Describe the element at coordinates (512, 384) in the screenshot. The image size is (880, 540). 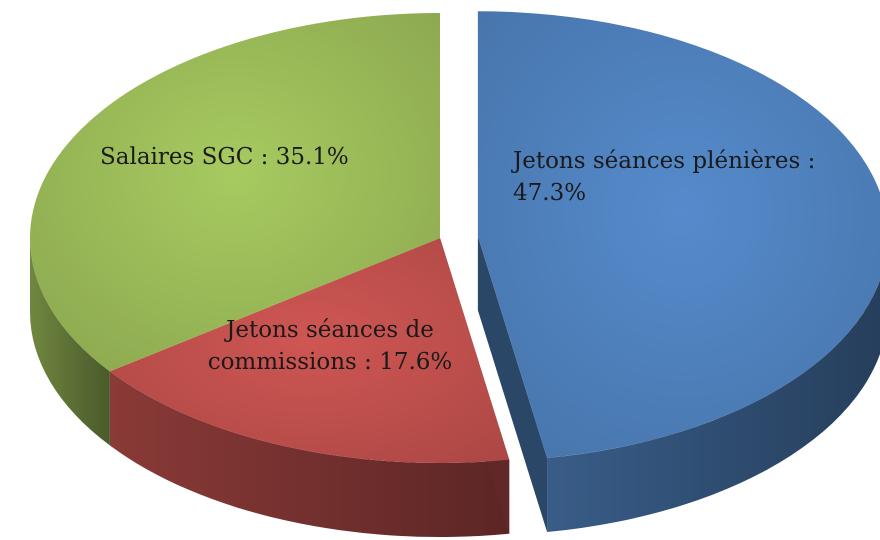
I see `pie-cut-face-jetons-seances-plenieres` at that location.